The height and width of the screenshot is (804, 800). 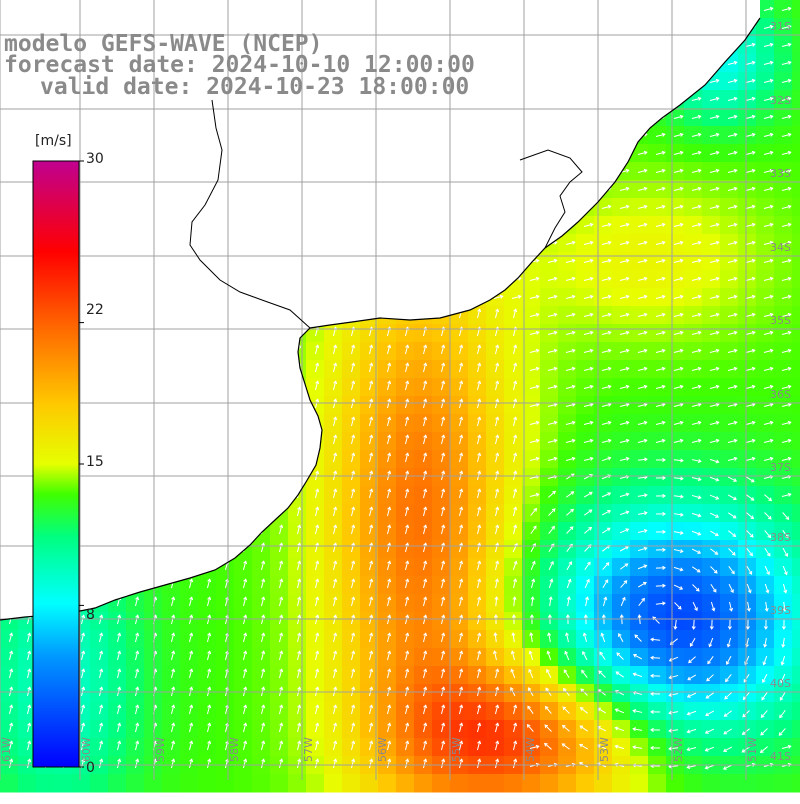 I want to click on lon-label: 60W, so click(x=86, y=749).